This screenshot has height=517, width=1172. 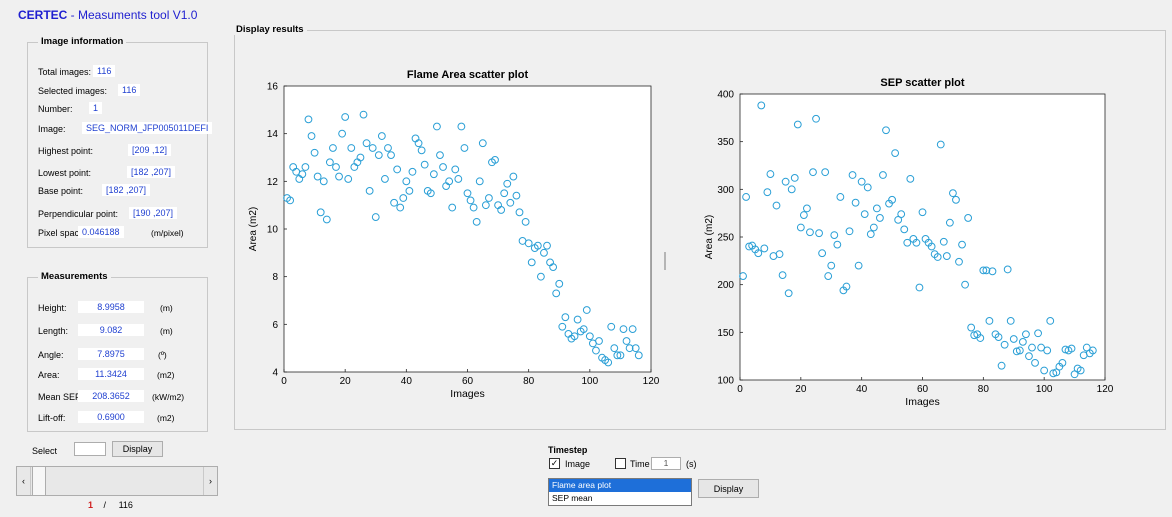 I want to click on measurement-value: 208.3652, so click(x=111, y=396).